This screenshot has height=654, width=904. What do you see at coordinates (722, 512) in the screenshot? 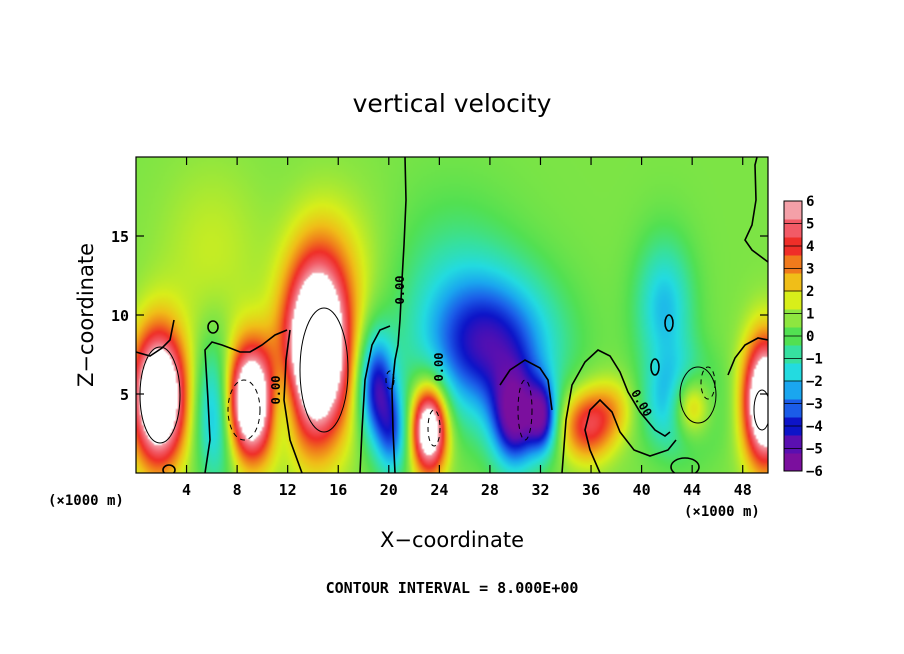
I see `x-unit-right: (×1000 m)` at bounding box center [722, 512].